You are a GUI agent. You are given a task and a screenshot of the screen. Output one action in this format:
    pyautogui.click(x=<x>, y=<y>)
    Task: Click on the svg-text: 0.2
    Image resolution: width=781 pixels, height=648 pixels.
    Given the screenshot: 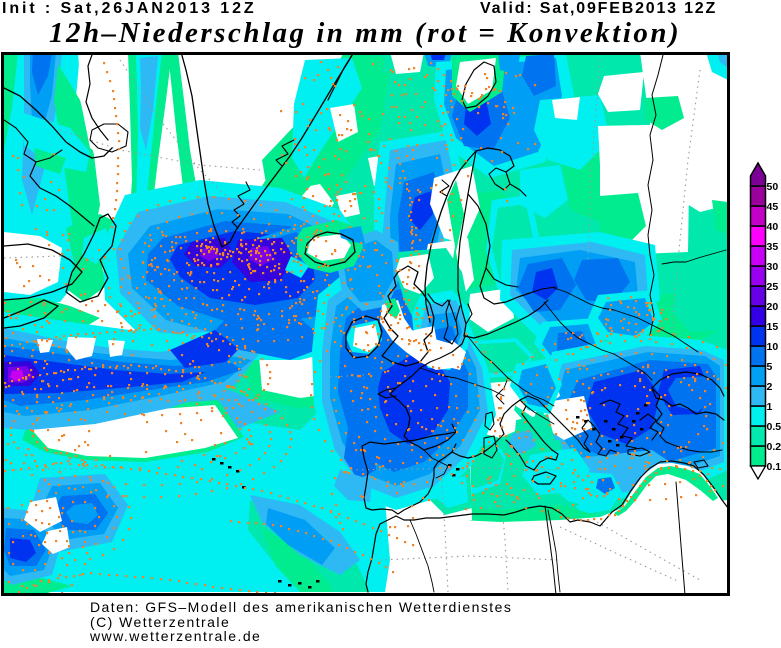 What is the action you would take?
    pyautogui.click(x=774, y=447)
    